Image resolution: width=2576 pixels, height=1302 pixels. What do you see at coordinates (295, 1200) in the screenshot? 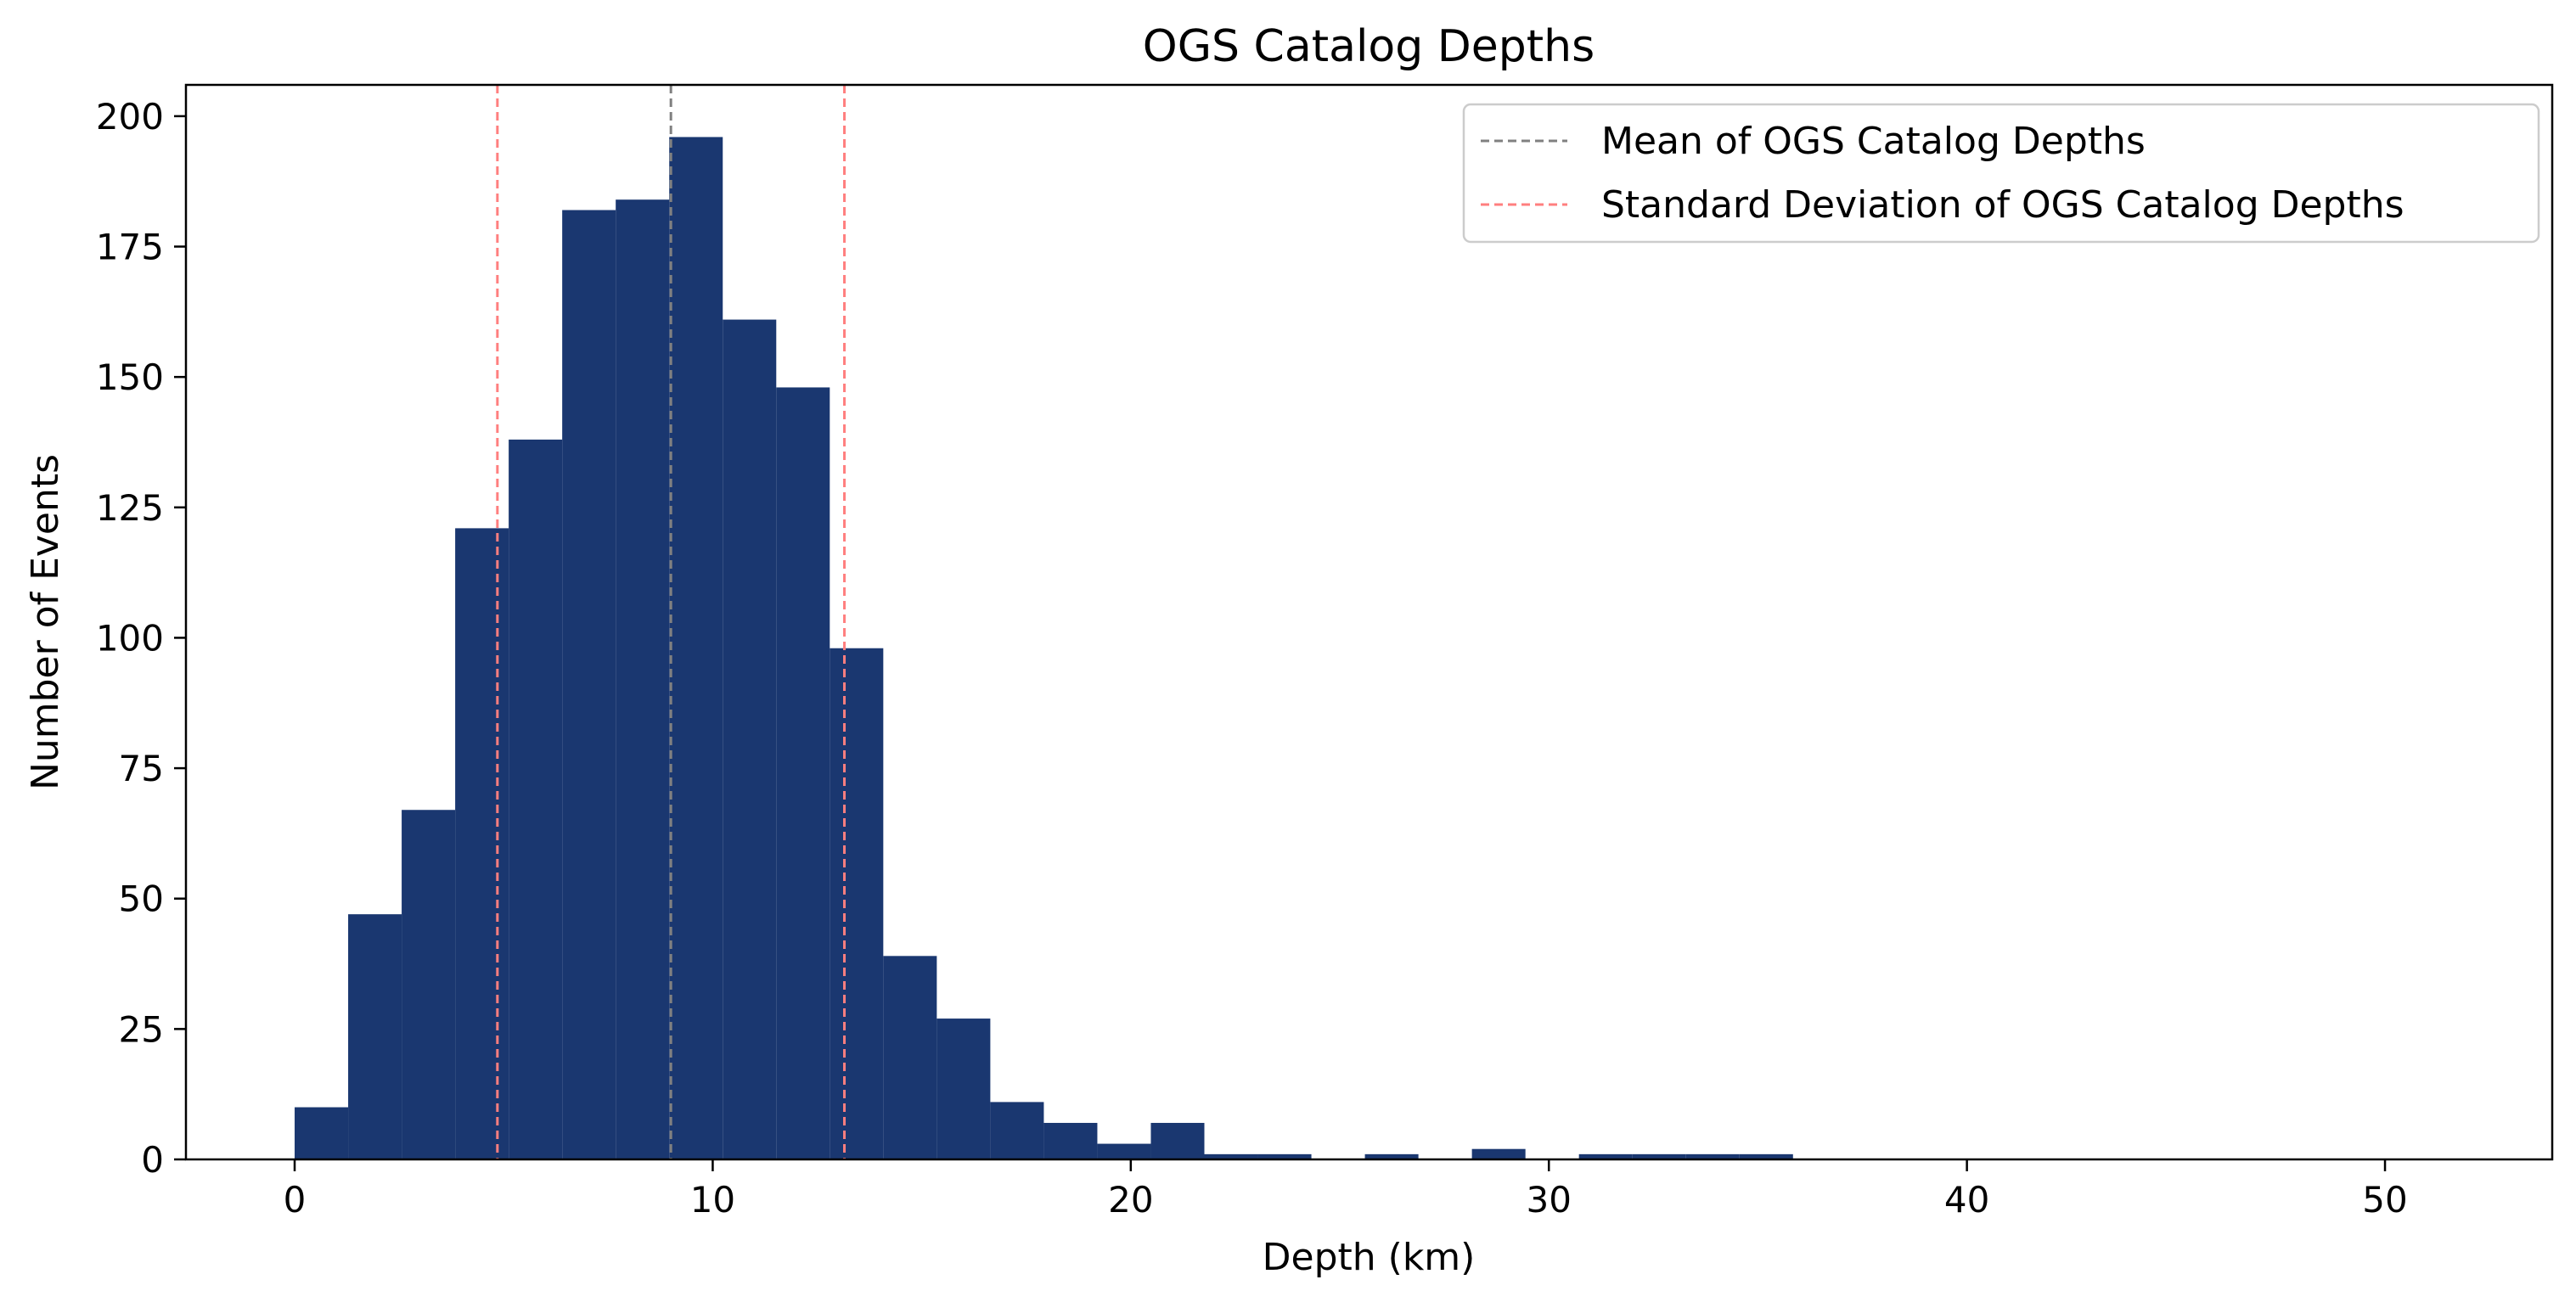
I see `x-tick-label: 0` at bounding box center [295, 1200].